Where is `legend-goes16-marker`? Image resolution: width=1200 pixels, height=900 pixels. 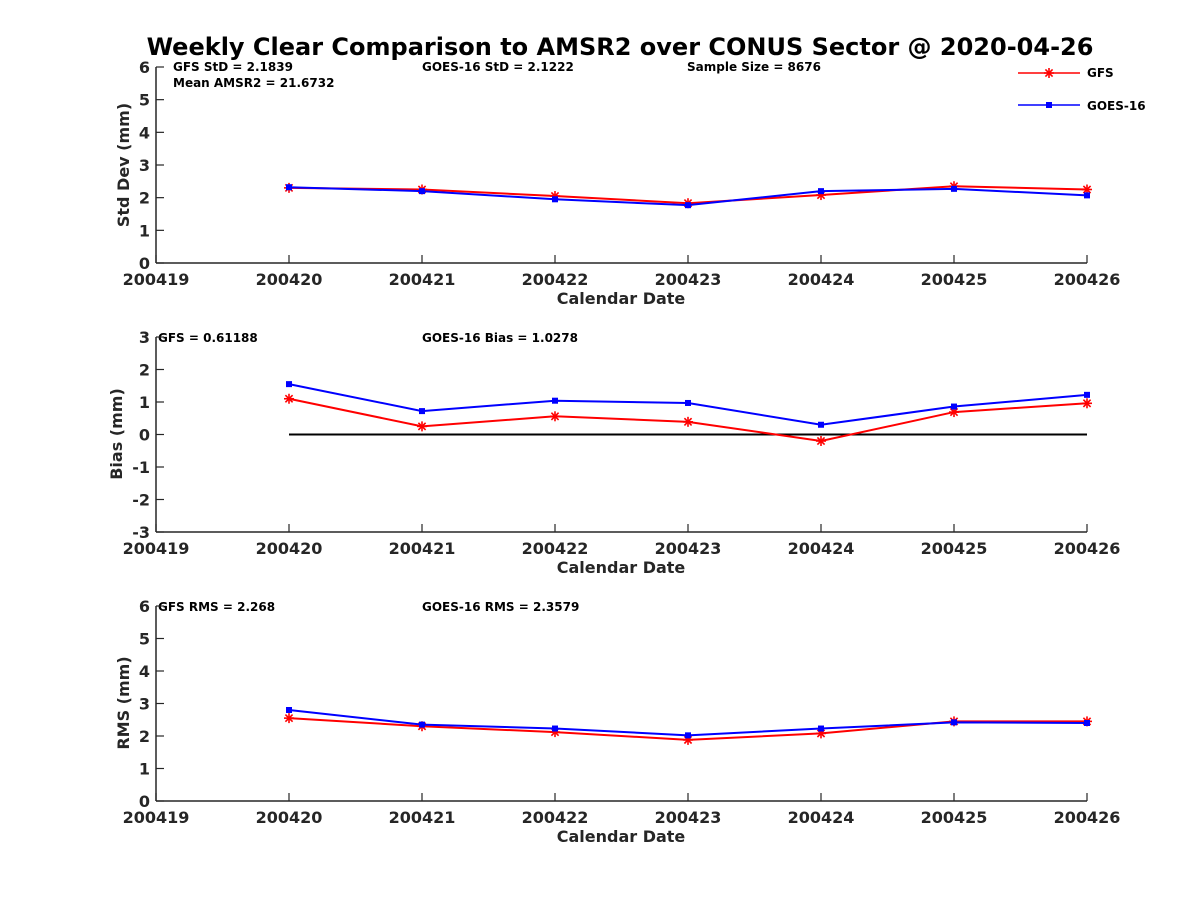
legend-goes16-marker is located at coordinates (1049, 105).